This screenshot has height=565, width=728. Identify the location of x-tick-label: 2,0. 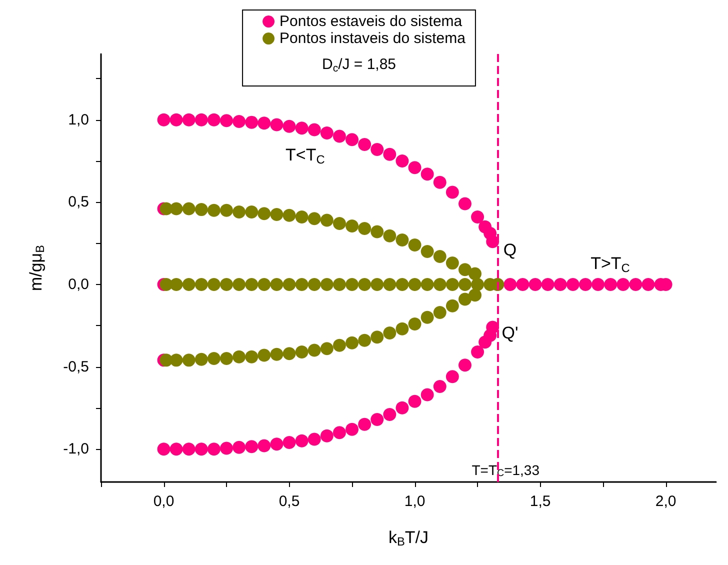
(665, 501).